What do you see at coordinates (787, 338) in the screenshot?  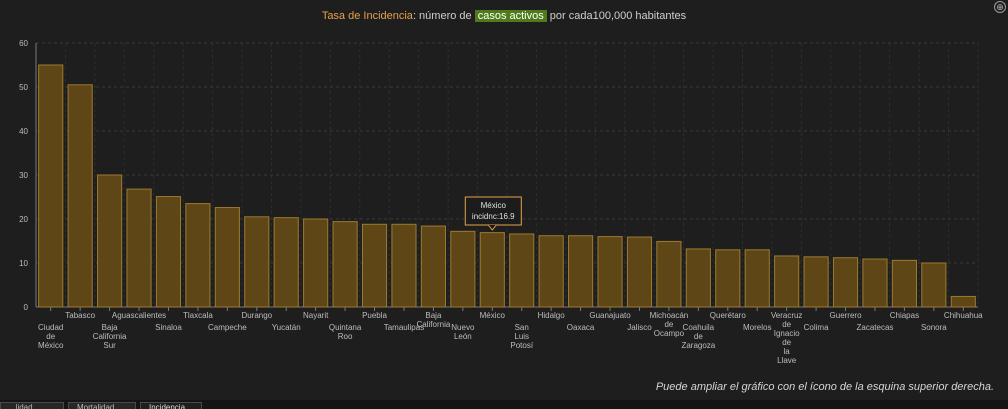 I see `x-tick-label: Veracruz de Ignacio de la Llave` at bounding box center [787, 338].